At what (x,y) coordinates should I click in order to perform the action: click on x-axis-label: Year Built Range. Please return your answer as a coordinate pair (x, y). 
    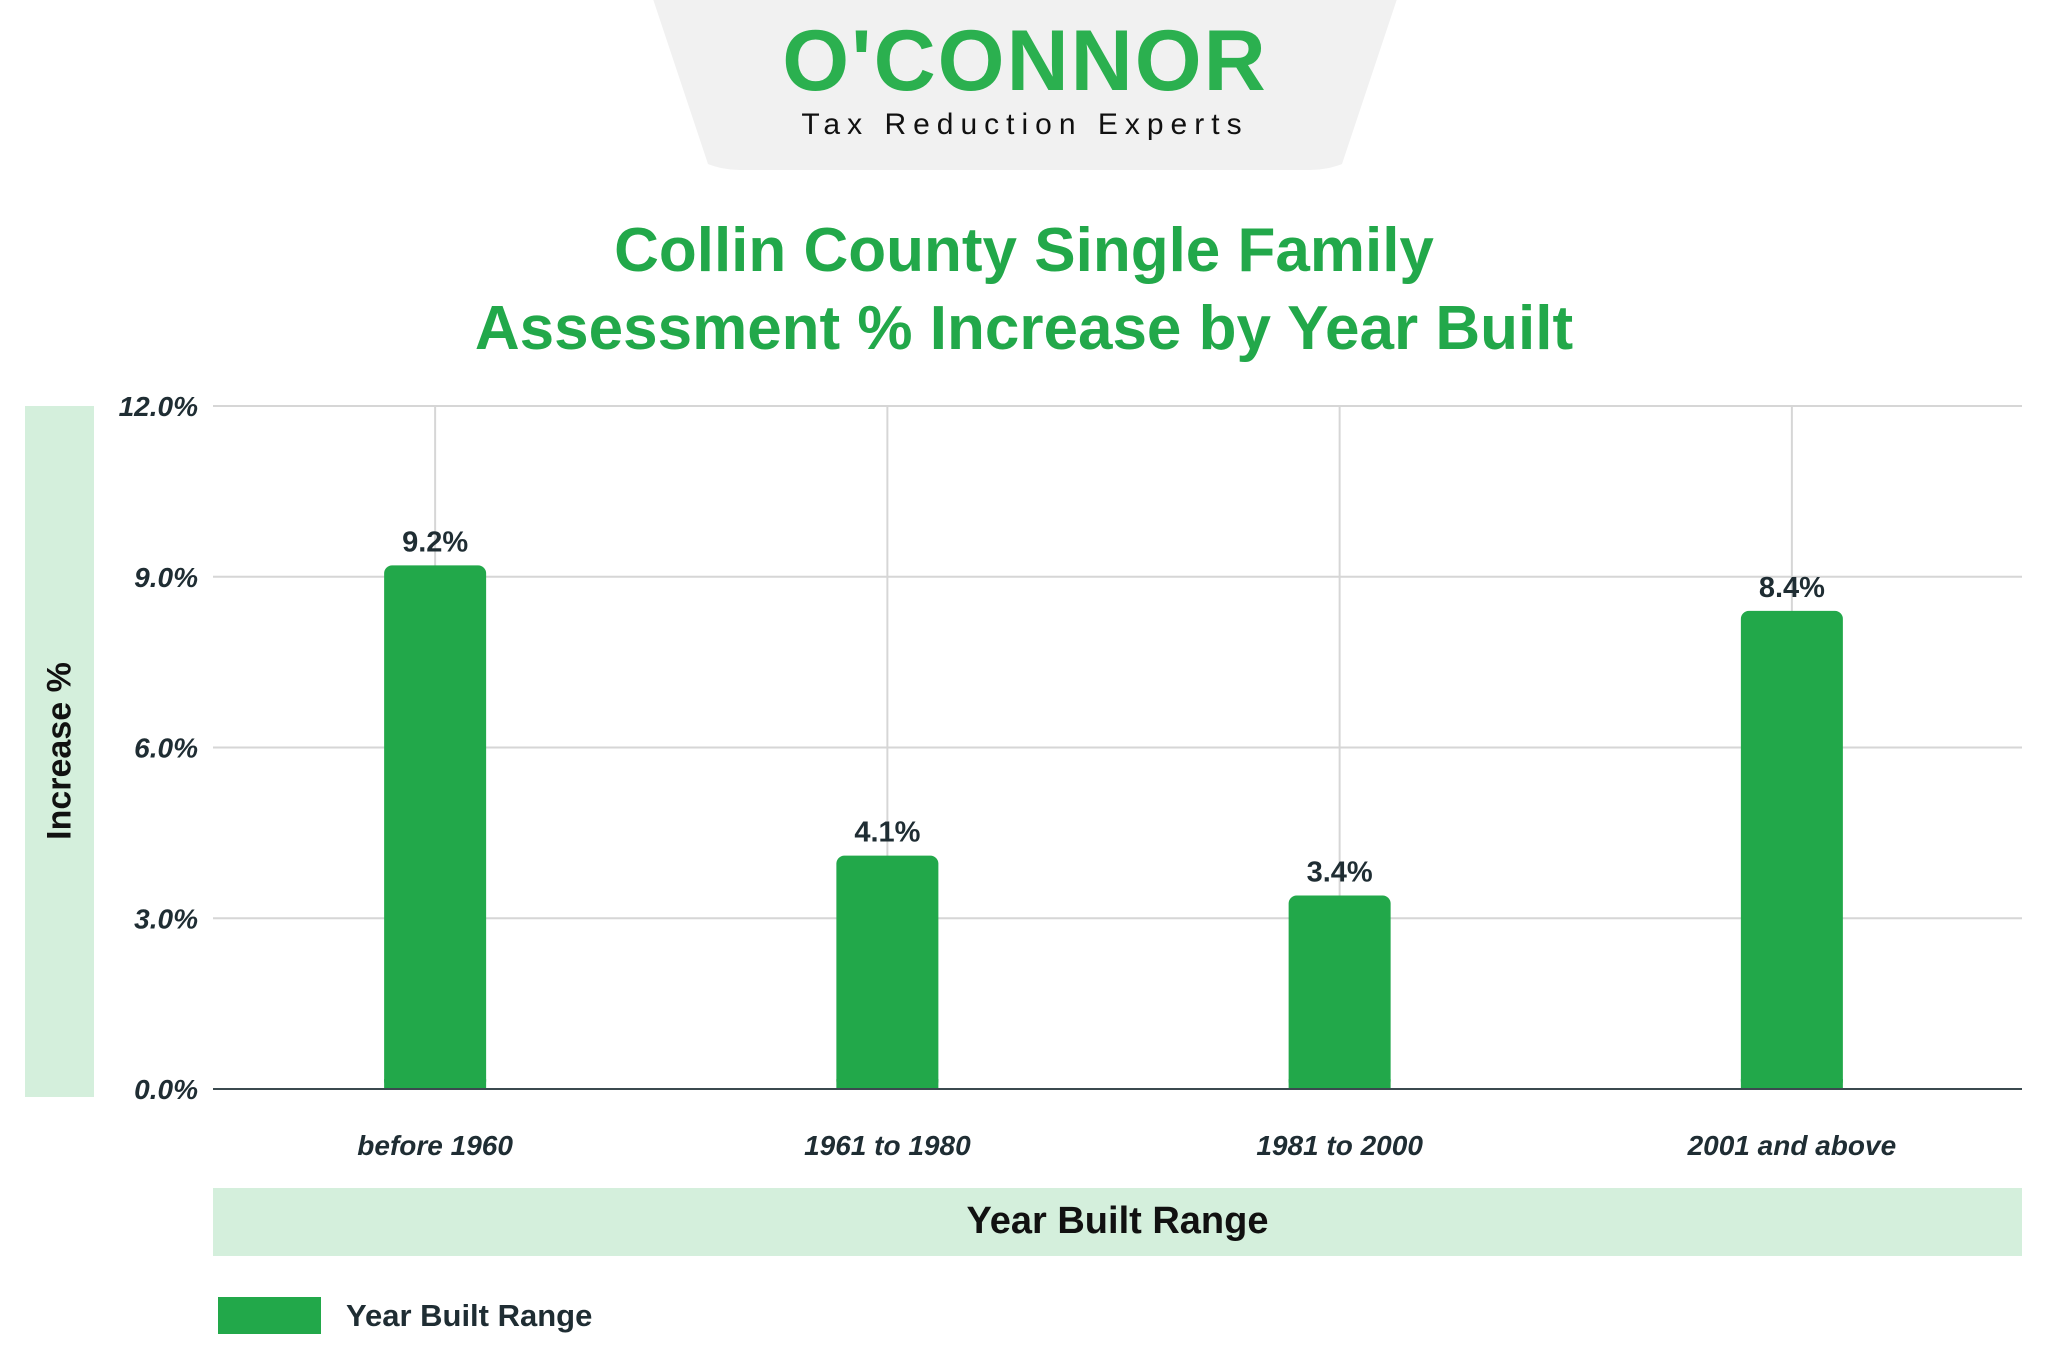
    Looking at the image, I should click on (1117, 1221).